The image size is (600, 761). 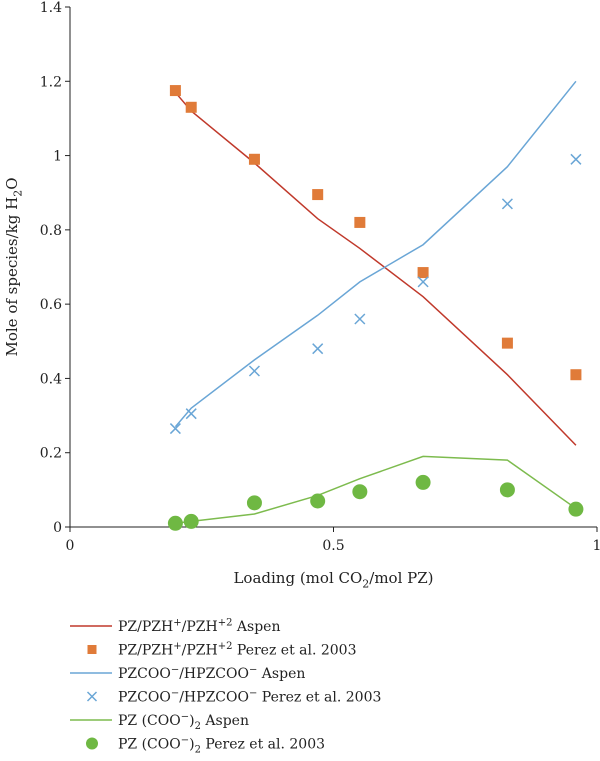 I want to click on legend-label: PZ (COO−)2 Aspen, so click(x=183, y=722).